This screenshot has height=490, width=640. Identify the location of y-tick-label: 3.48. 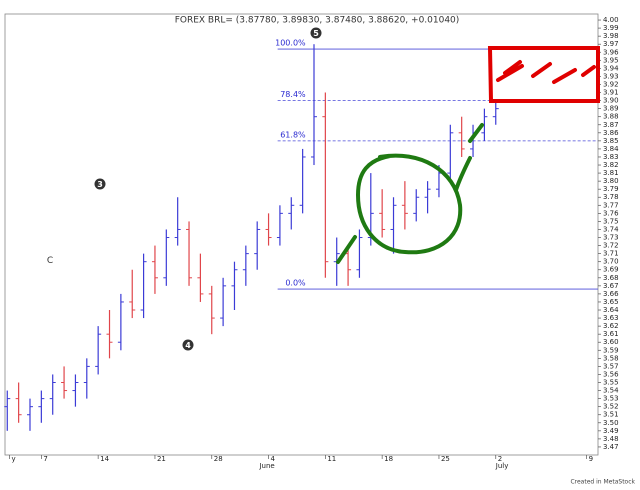
(611, 439).